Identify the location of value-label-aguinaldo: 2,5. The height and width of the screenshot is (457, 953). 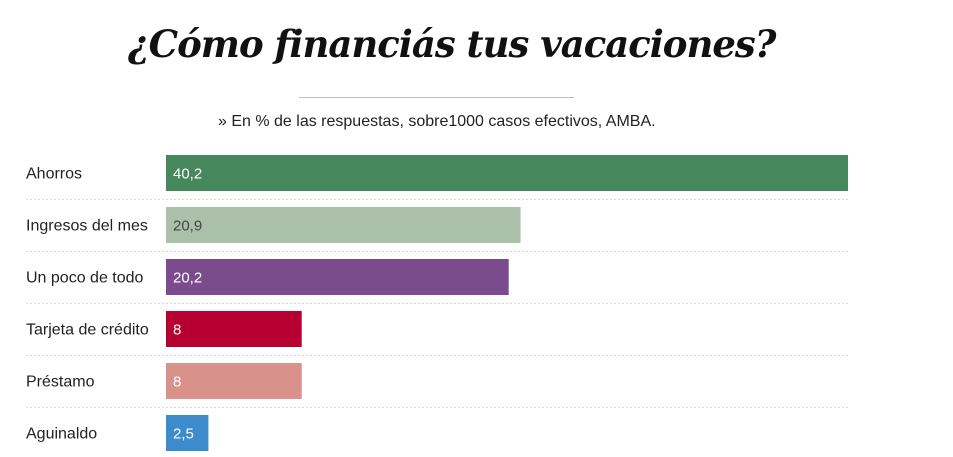
(183, 434).